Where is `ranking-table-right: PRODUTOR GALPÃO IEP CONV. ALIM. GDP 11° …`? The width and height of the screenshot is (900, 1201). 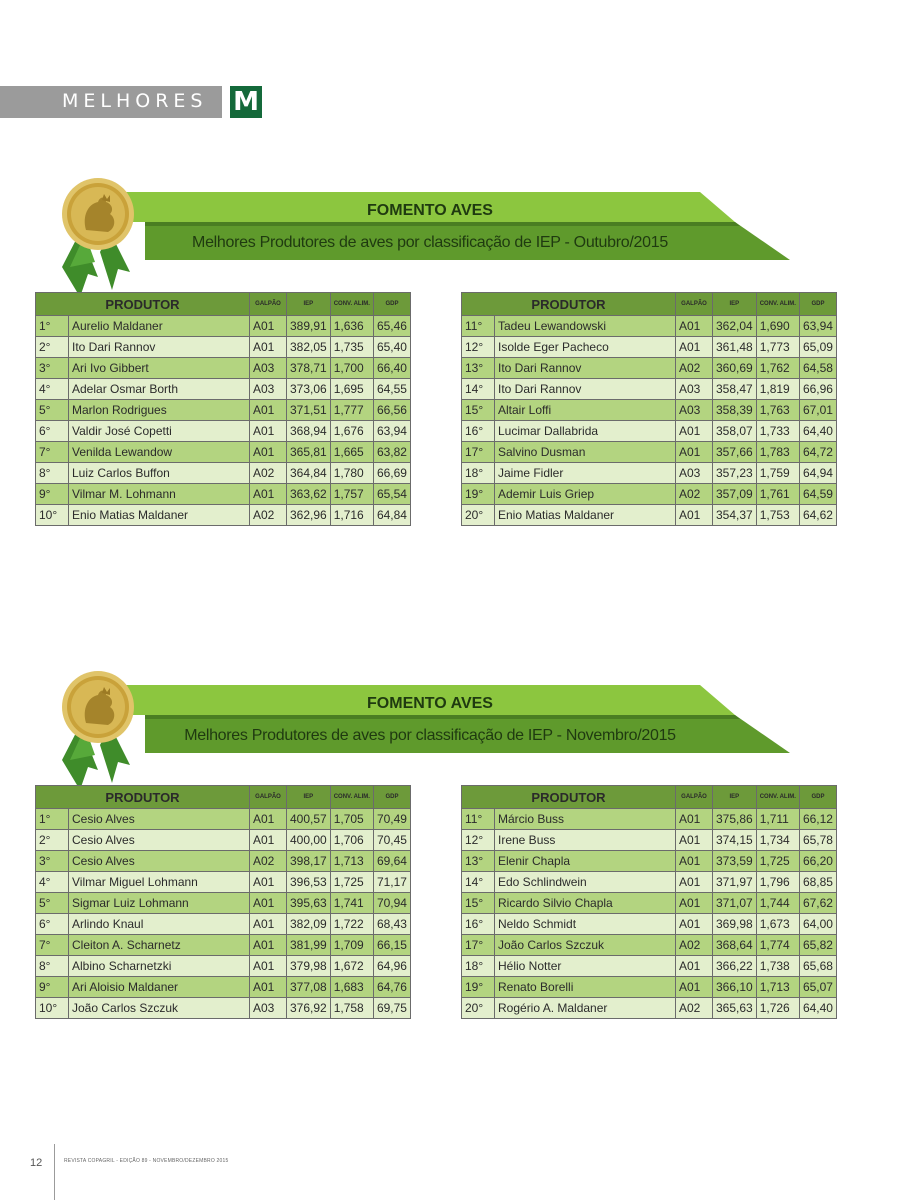 ranking-table-right: PRODUTOR GALPÃO IEP CONV. ALIM. GDP 11° … is located at coordinates (649, 902).